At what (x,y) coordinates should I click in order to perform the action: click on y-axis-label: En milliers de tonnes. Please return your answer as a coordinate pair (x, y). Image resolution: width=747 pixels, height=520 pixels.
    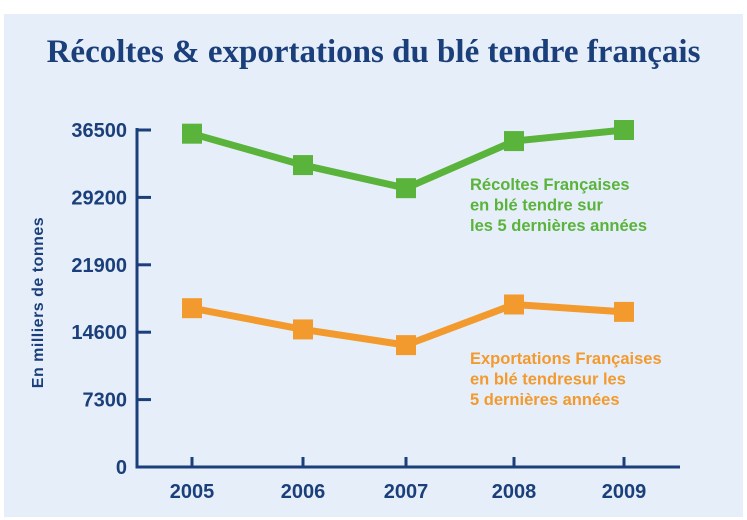
    Looking at the image, I should click on (38, 302).